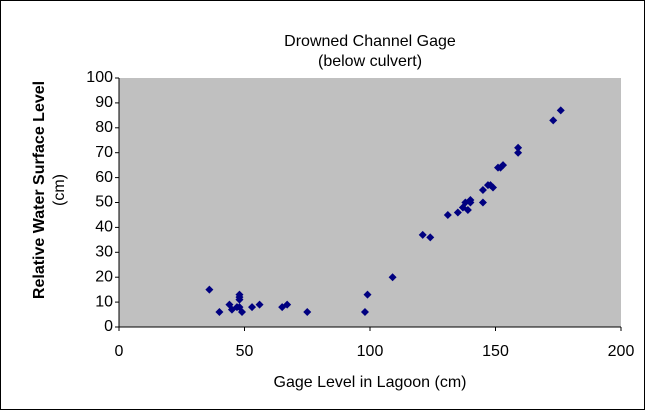  Describe the element at coordinates (370, 382) in the screenshot. I see `x-axis-label: Gage Level in Lagoon (cm)` at that location.